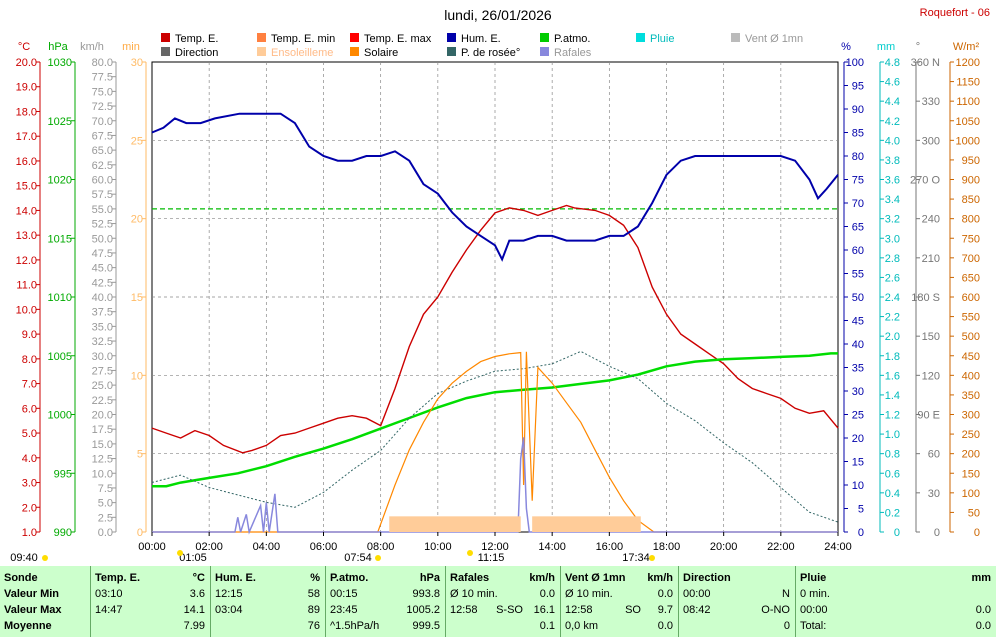  I want to click on cell-time: Ø 10 min., so click(589, 594).